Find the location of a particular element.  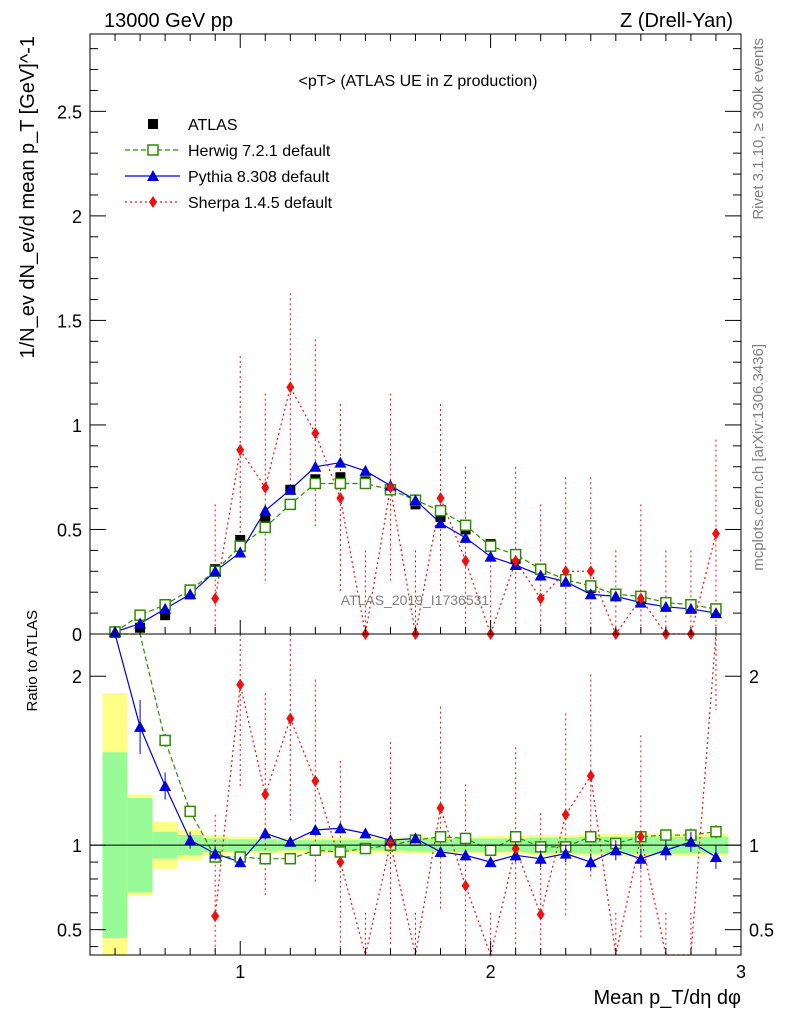

x-tick-label: 3 is located at coordinates (741, 972).